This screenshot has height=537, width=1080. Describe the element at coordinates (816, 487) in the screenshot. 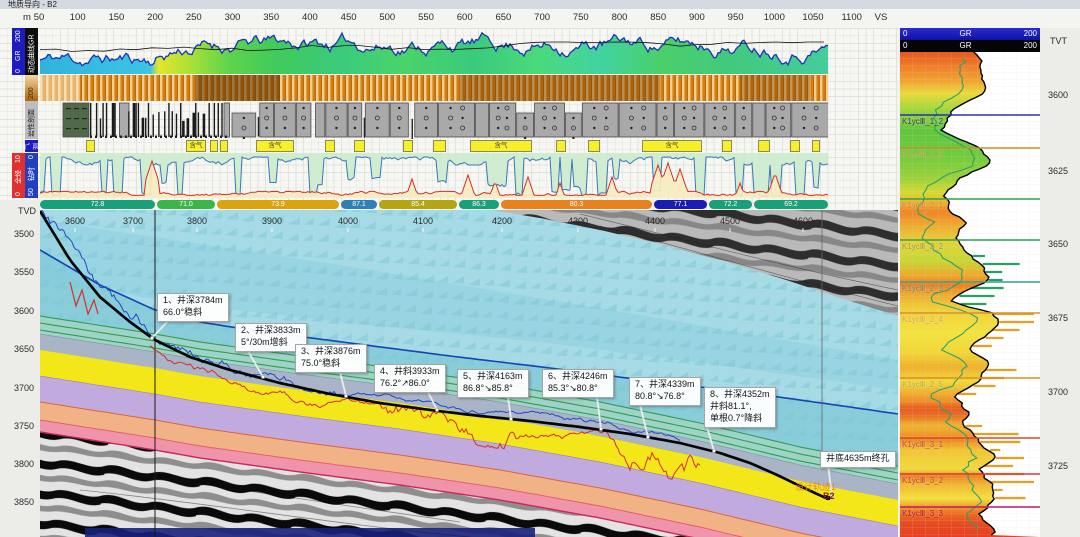

I see `design-trajectory-label: 设计轨迹1` at that location.